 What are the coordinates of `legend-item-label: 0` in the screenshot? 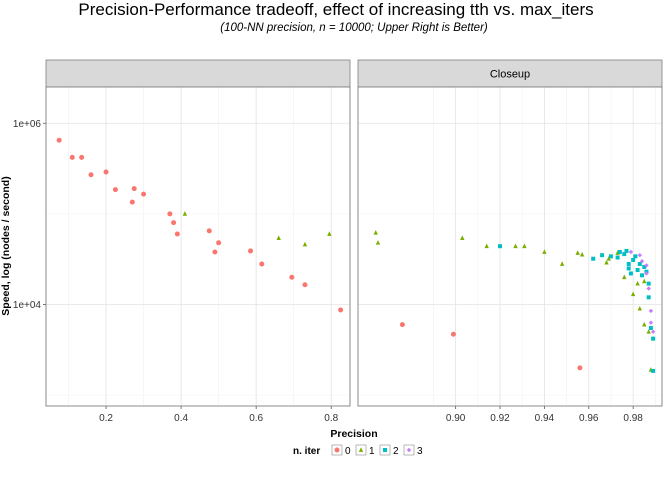 It's located at (348, 451).